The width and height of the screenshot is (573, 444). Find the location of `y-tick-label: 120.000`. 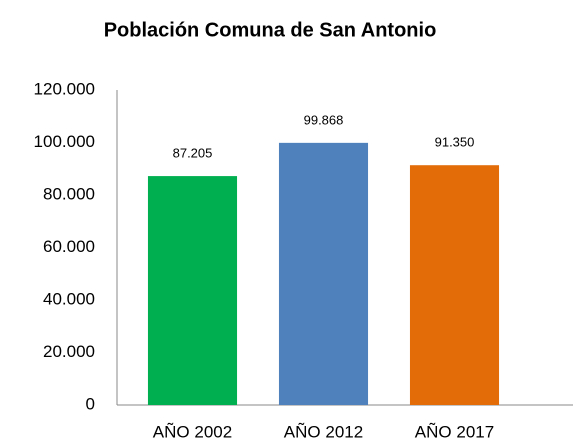

y-tick-label: 120.000 is located at coordinates (64, 88).